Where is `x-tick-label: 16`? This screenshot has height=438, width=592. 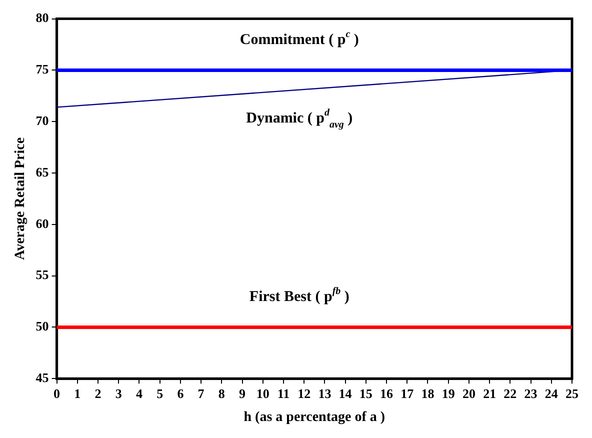 x-tick-label: 16 is located at coordinates (387, 393).